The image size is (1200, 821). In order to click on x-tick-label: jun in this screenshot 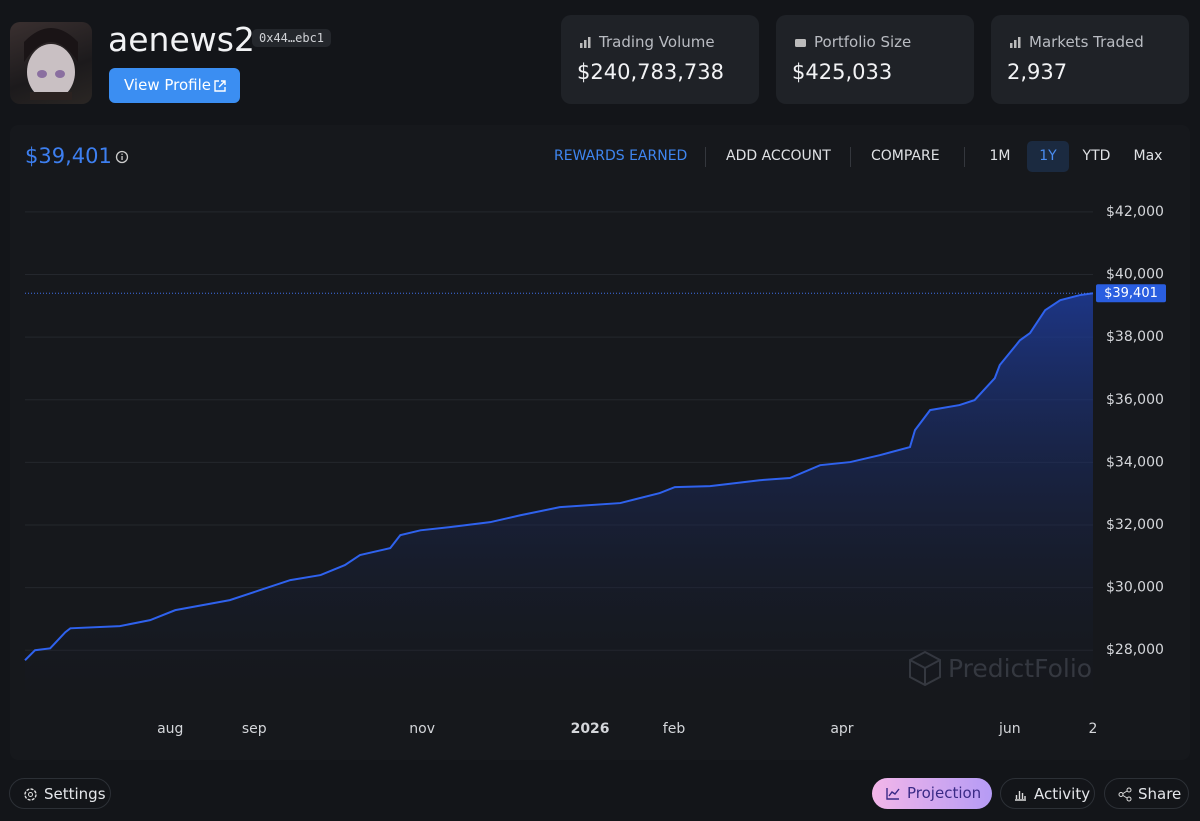, I will do `click(1009, 729)`.